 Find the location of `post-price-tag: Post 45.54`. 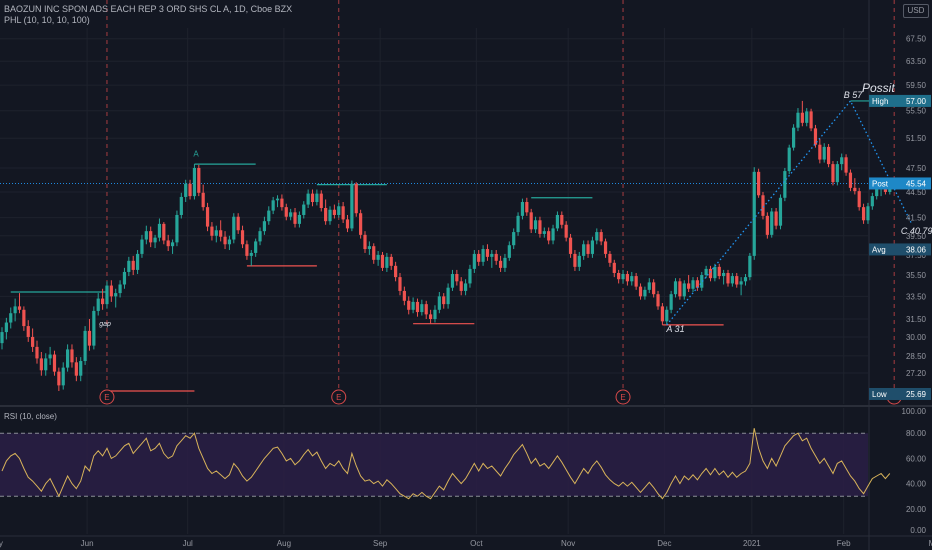

post-price-tag: Post 45.54 is located at coordinates (900, 183).